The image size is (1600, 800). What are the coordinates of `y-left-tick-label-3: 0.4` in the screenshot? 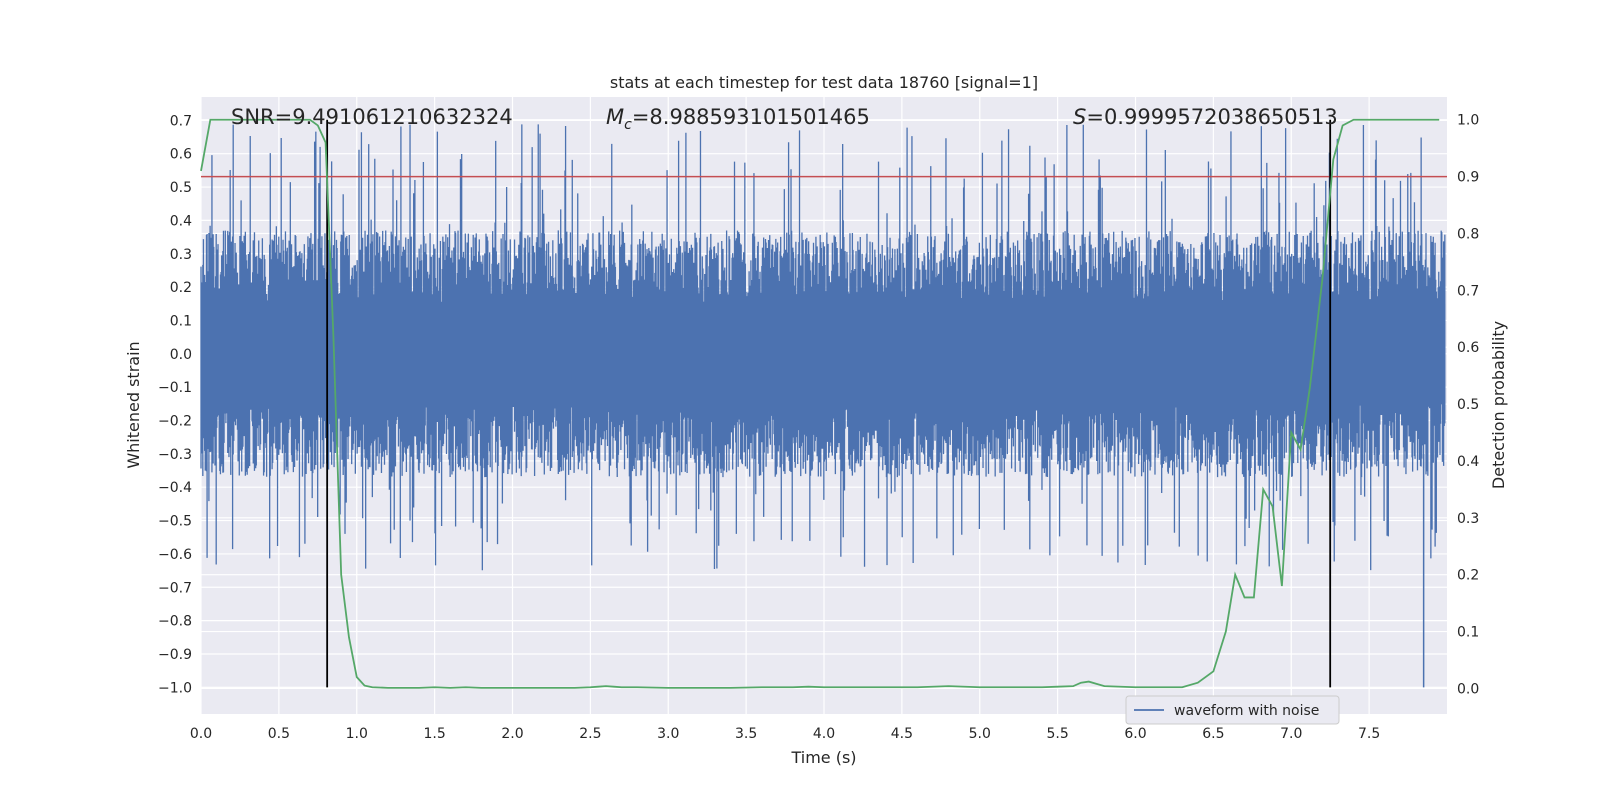 It's located at (181, 221).